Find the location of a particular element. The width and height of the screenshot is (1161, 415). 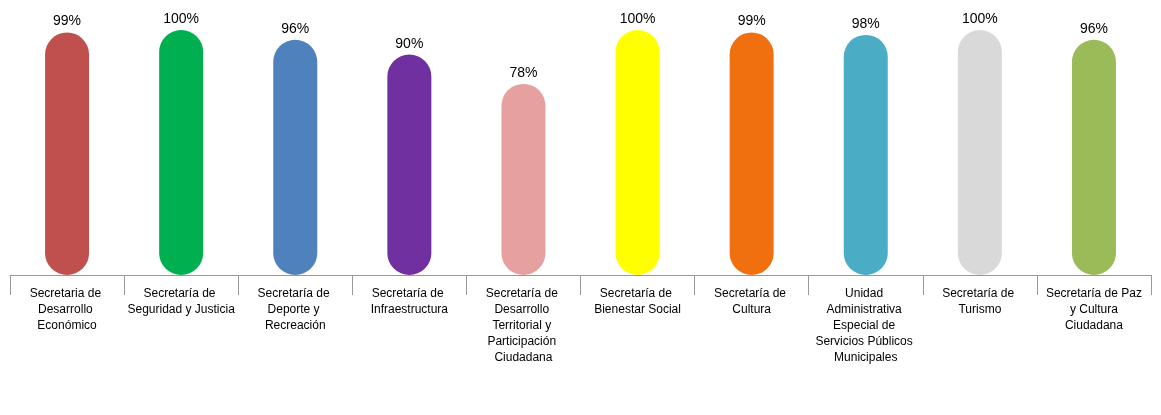

data-label: 98% is located at coordinates (865, 22).